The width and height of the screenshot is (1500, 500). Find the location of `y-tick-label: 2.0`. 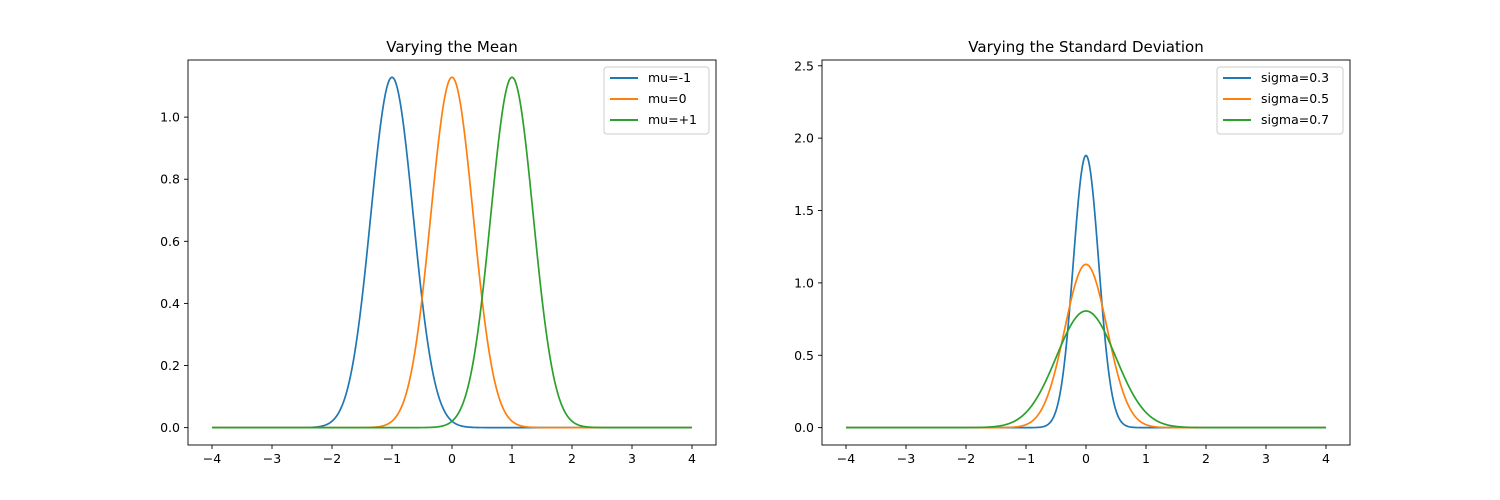

y-tick-label: 2.0 is located at coordinates (804, 138).